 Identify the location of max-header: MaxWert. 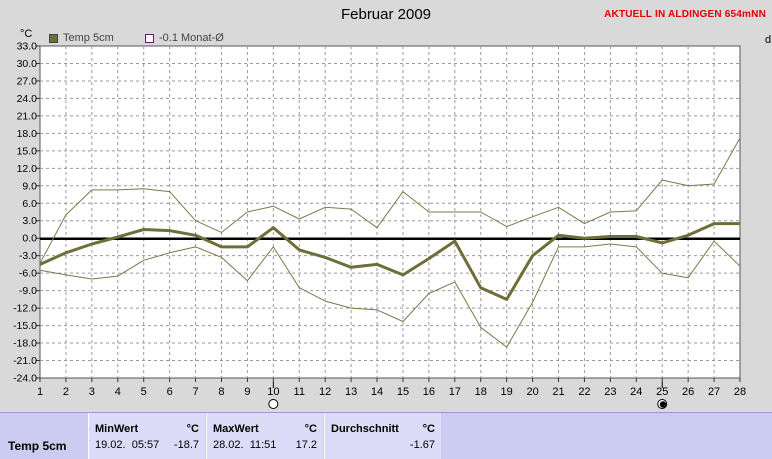
(236, 429).